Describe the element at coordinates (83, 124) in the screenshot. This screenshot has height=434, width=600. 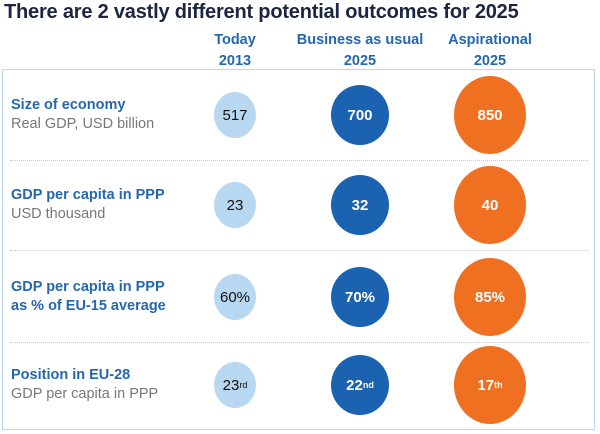
I see `row-subtitle: Real GDP, USD billion` at that location.